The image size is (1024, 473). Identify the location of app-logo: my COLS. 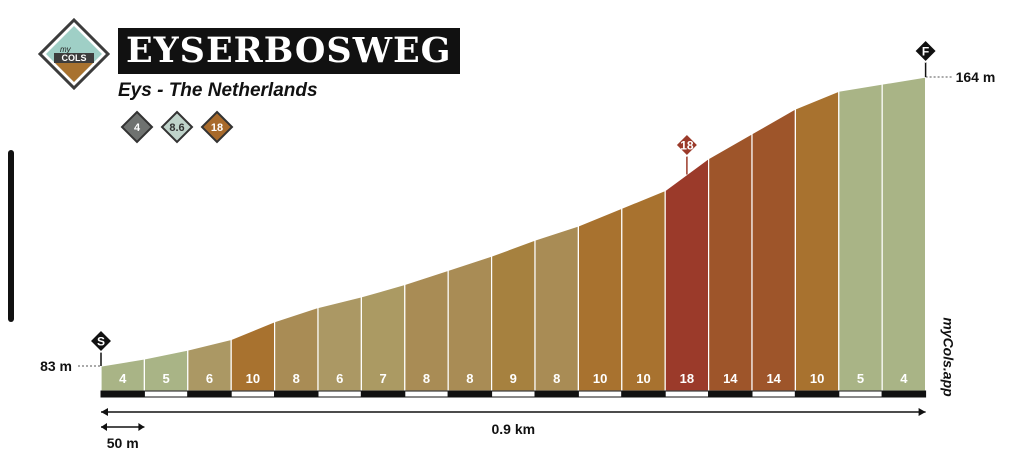
(74, 54).